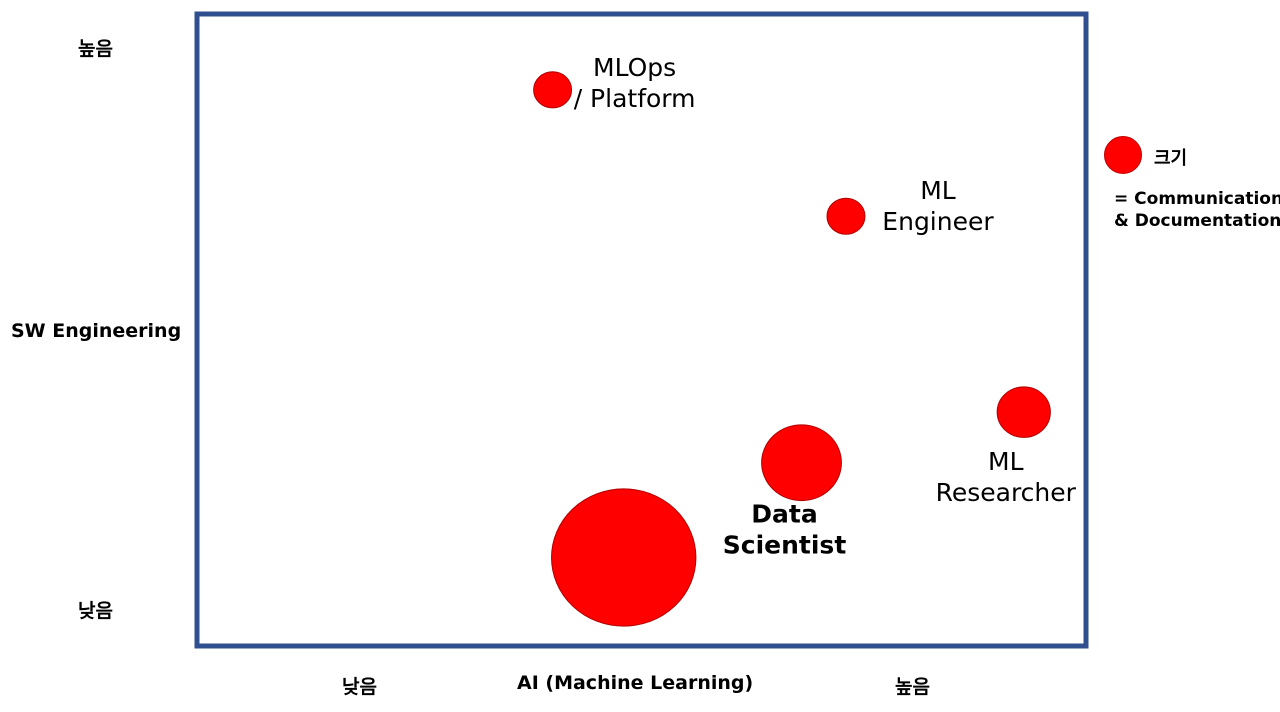 This screenshot has width=1280, height=712. I want to click on bubble-label-ml-researcher-1: Researcher, so click(1006, 492).